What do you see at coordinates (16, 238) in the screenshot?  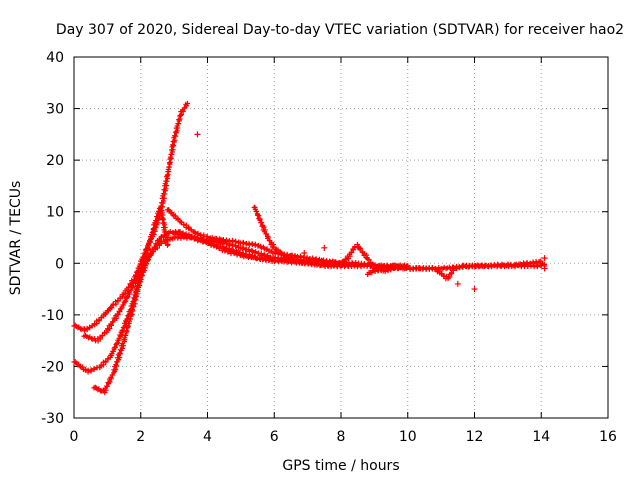 I see `y-axis-label: SDTVAR / TECUs` at bounding box center [16, 238].